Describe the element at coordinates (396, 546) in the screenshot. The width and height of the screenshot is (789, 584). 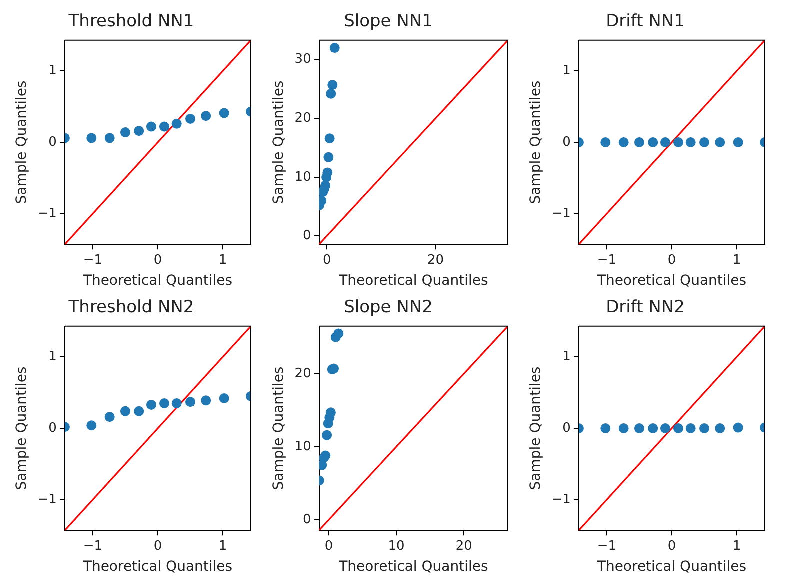
I see `x-tick-label: 10` at that location.